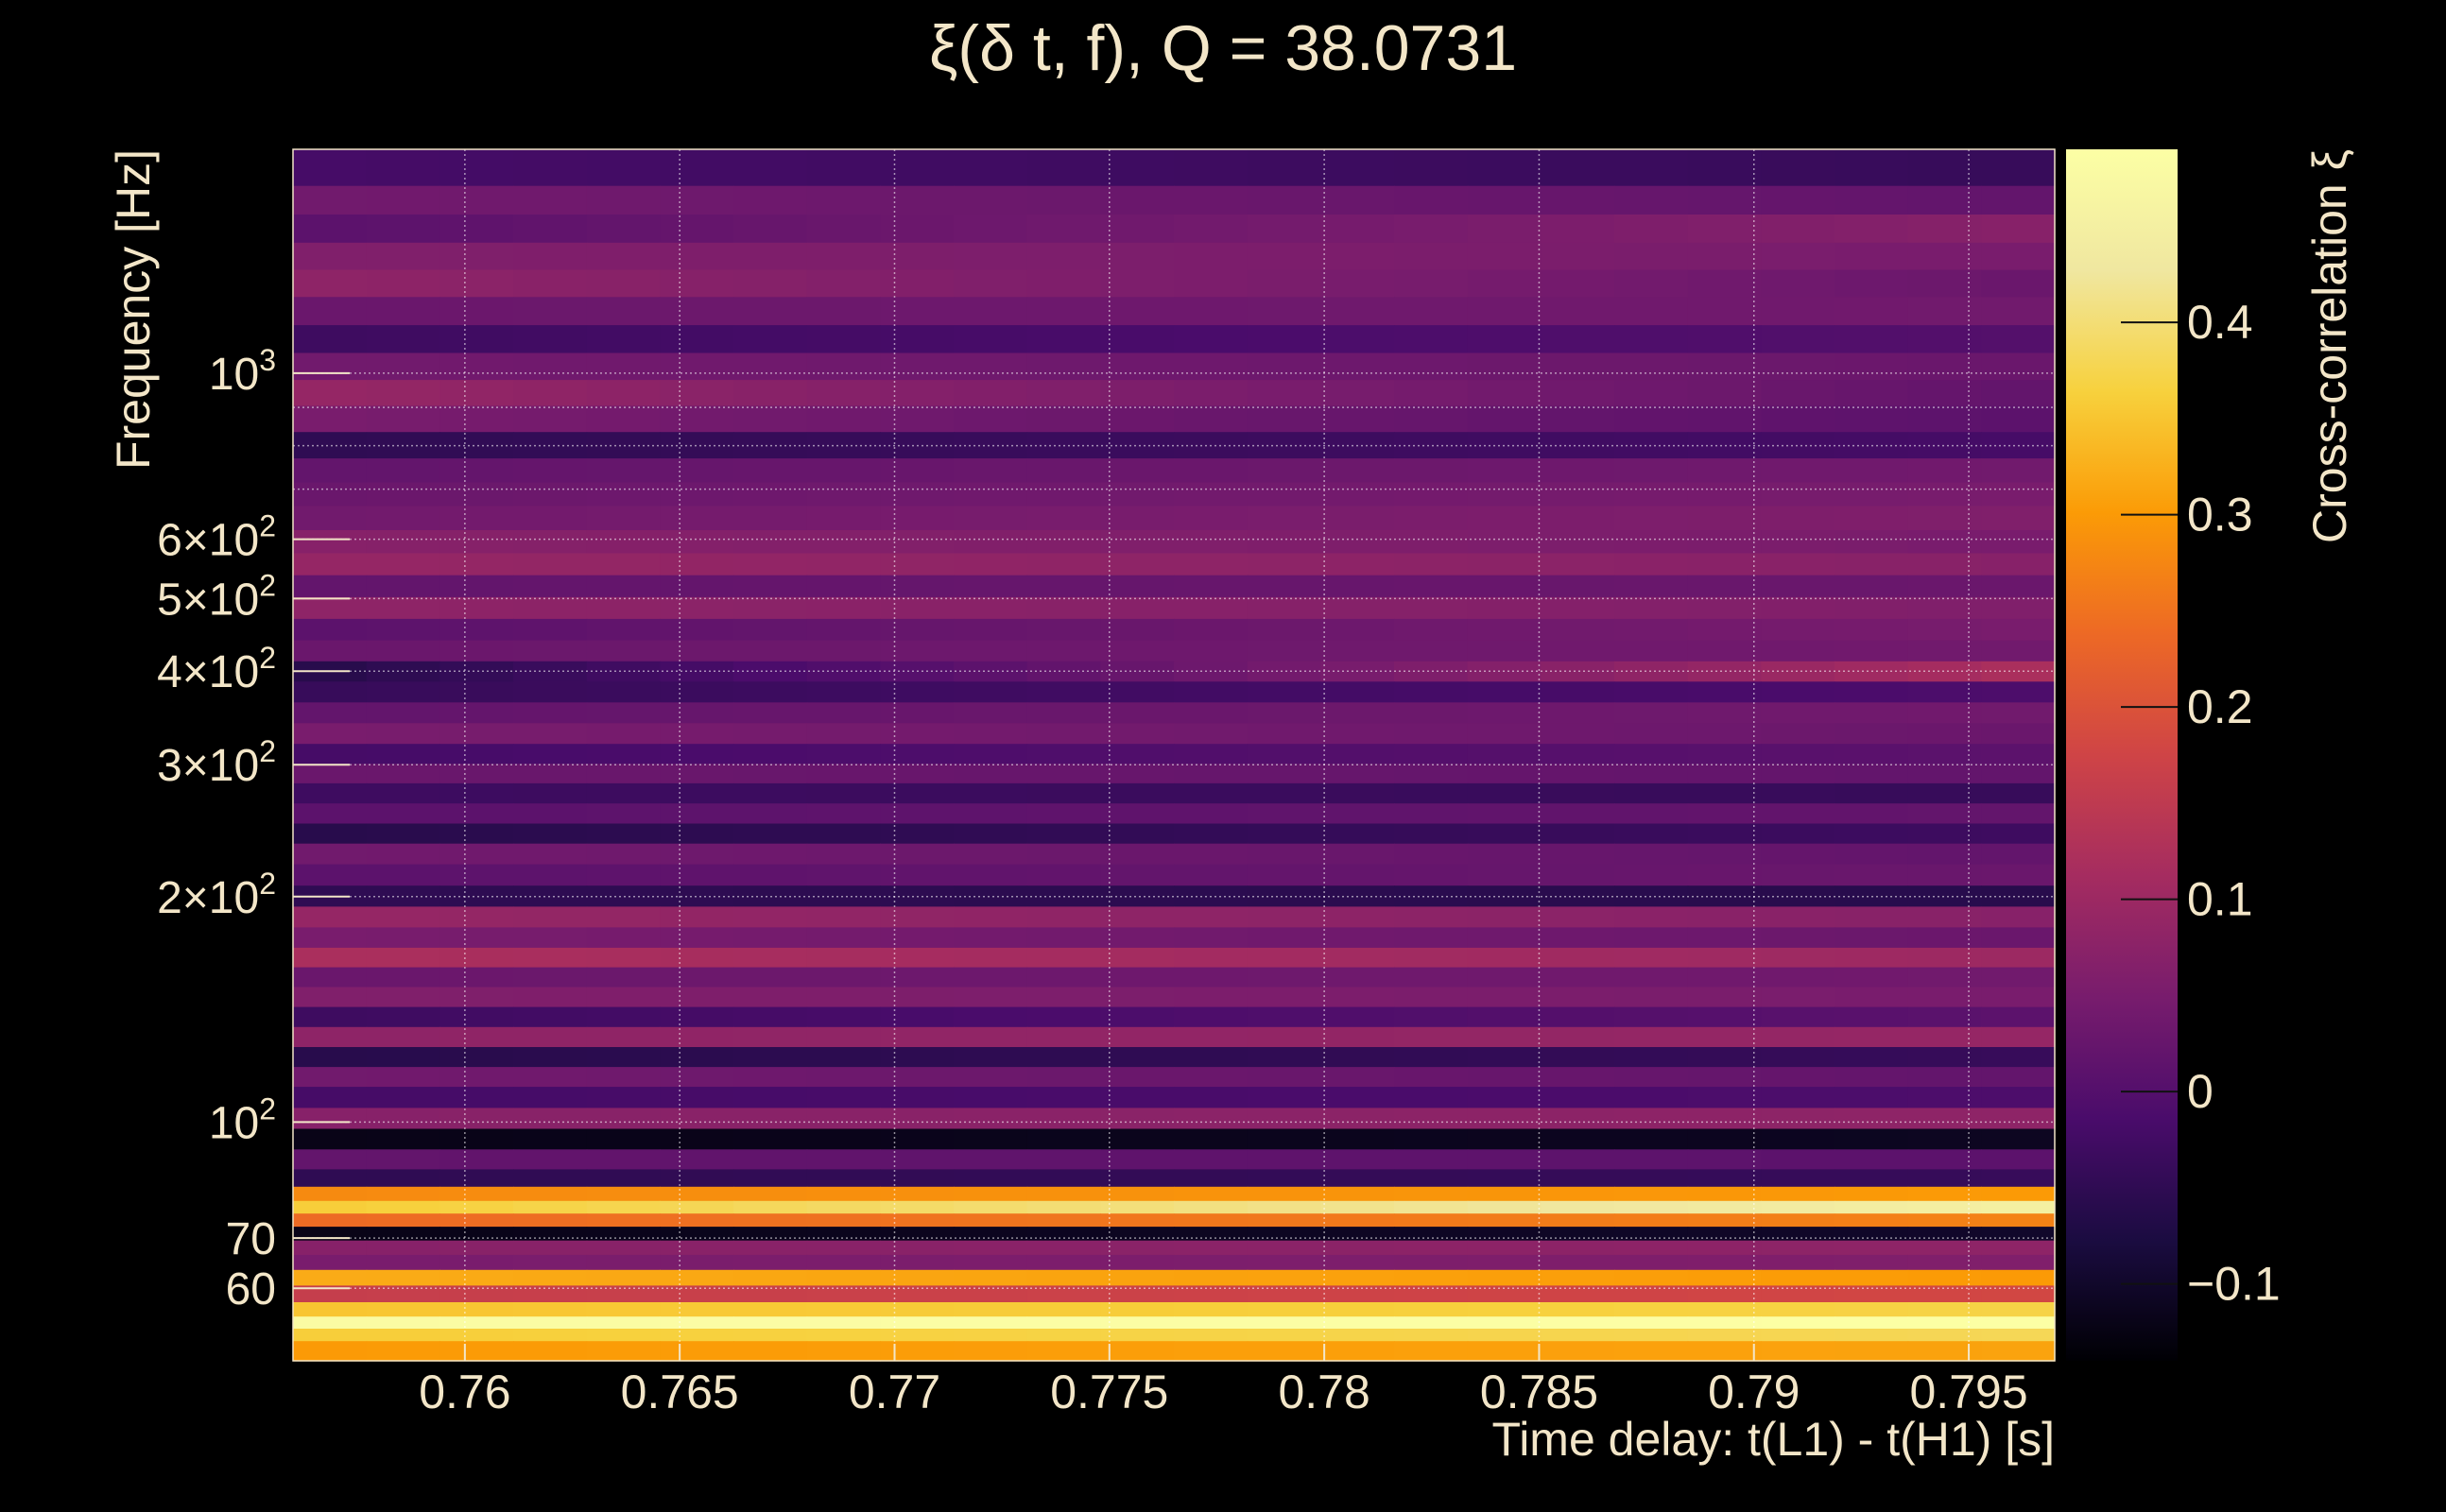 This screenshot has width=2446, height=1512. I want to click on colorbar-tick-label: 0.2, so click(2220, 706).